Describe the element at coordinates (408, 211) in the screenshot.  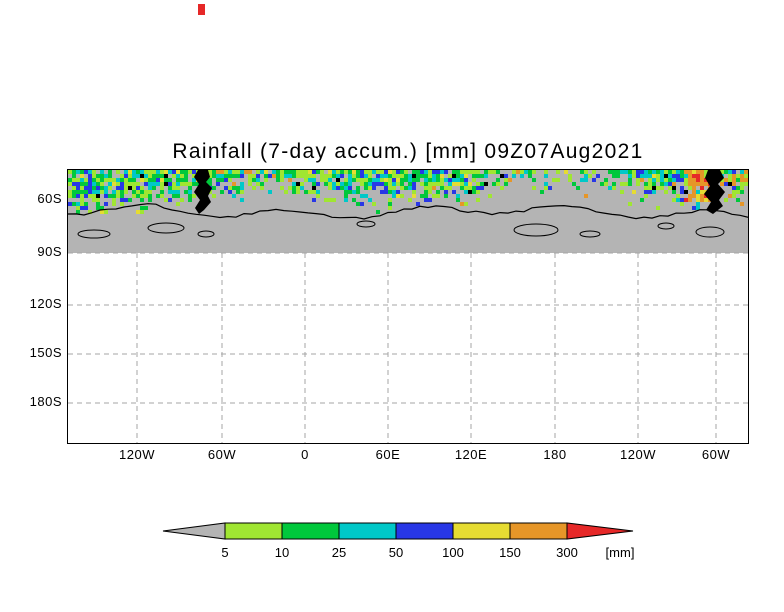
I see `coastline` at that location.